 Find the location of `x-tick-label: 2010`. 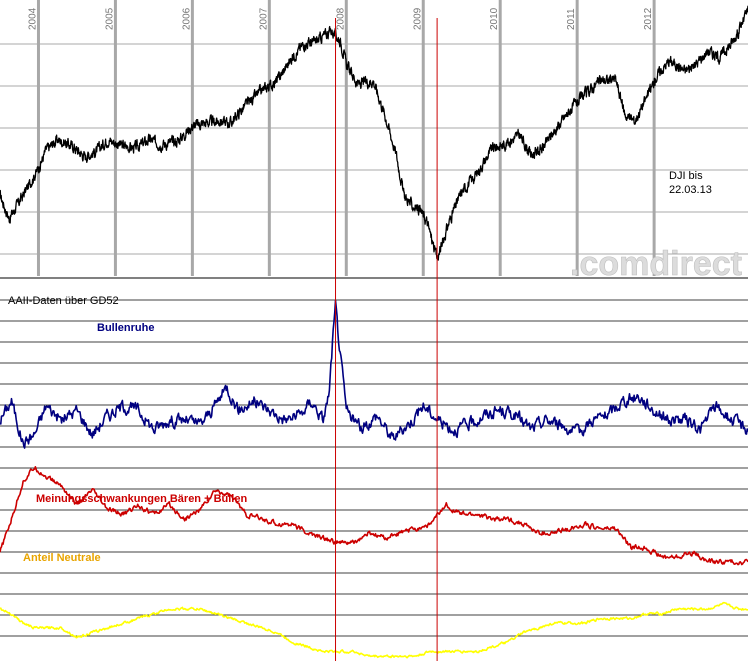

x-tick-label: 2010 is located at coordinates (494, 18).